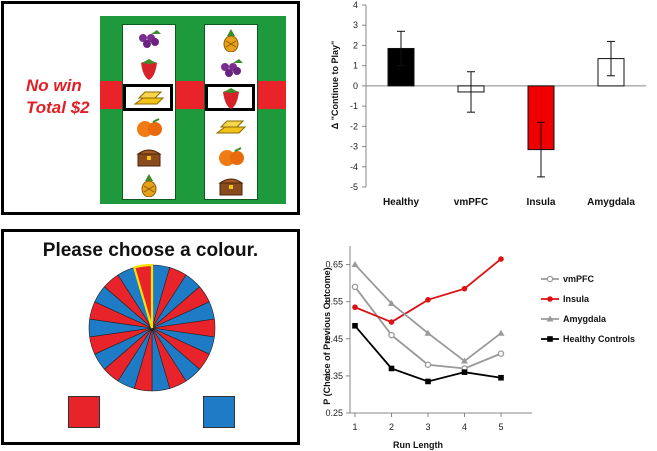 The image size is (657, 451). What do you see at coordinates (334, 376) in the screenshot?
I see `line-y-tick-label: 0.35` at bounding box center [334, 376].